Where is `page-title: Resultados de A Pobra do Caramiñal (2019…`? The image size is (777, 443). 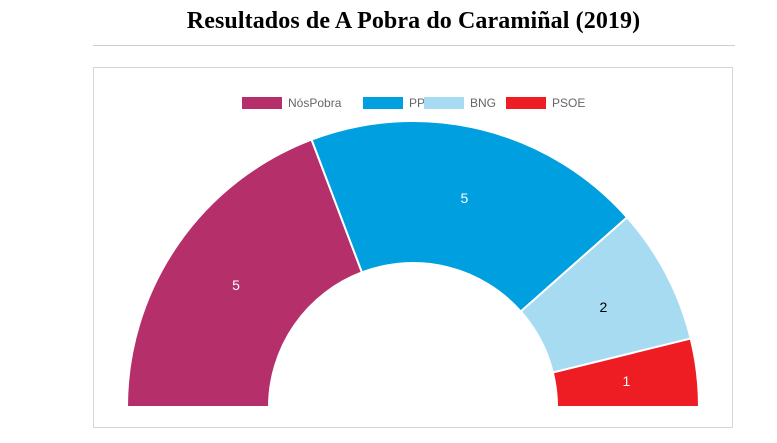
page-title: Resultados de A Pobra do Caramiñal (2019… is located at coordinates (413, 21).